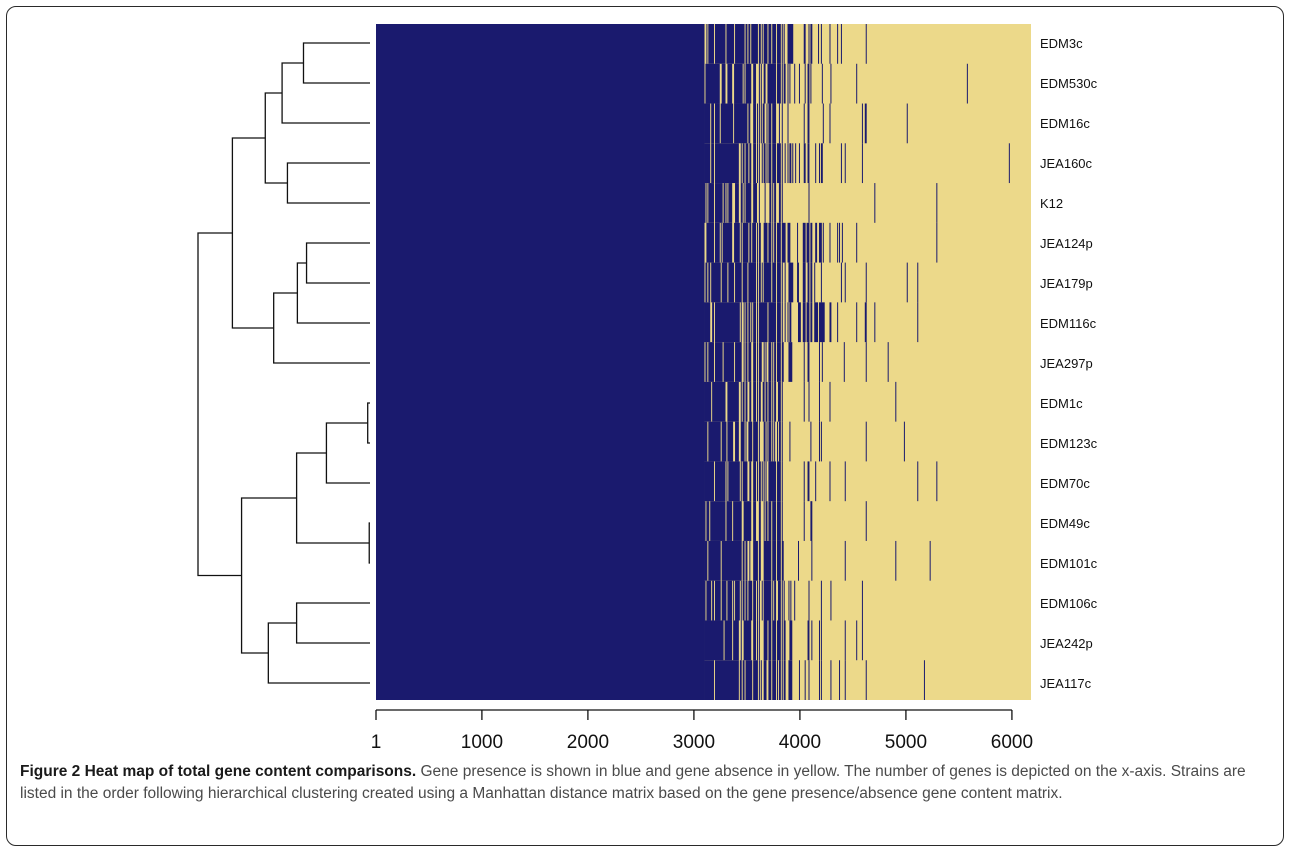 The height and width of the screenshot is (854, 1290). Describe the element at coordinates (1066, 243) in the screenshot. I see `strain-label: JEA124p` at that location.